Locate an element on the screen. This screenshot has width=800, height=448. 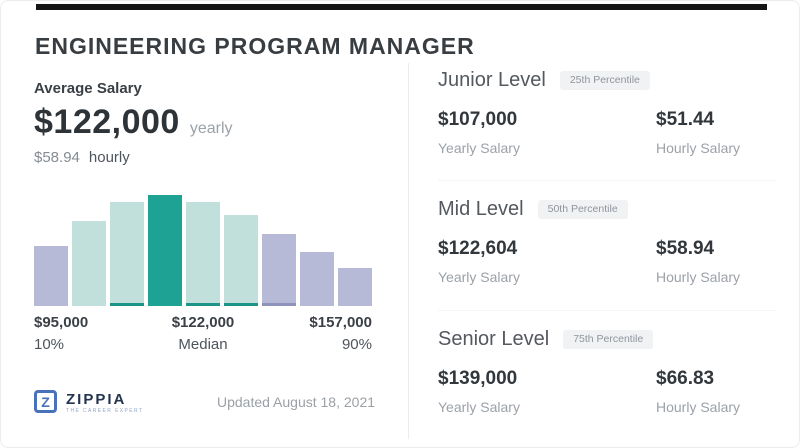
average-hourly-unit: hourly is located at coordinates (109, 157).